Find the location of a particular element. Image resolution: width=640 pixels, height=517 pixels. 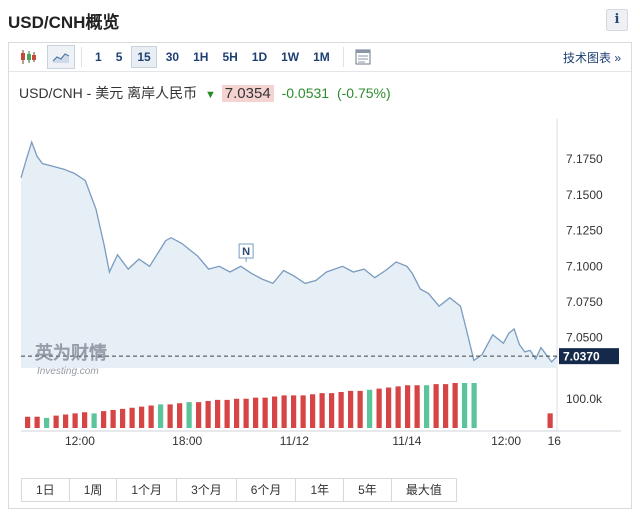

news-marker-label: N is located at coordinates (246, 252).